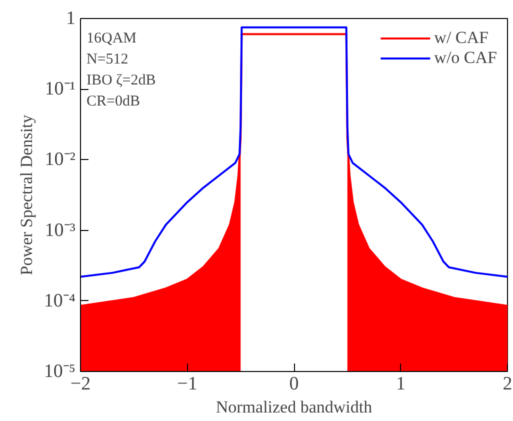  What do you see at coordinates (121, 80) in the screenshot?
I see `annotation: IBO ζ=2dB` at bounding box center [121, 80].